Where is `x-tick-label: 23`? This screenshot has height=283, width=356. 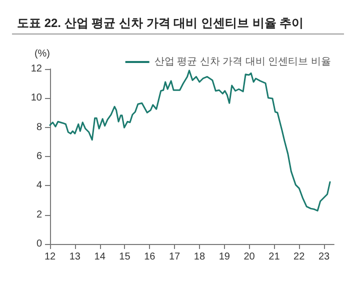
x-tick-label: 23 is located at coordinates (324, 257).